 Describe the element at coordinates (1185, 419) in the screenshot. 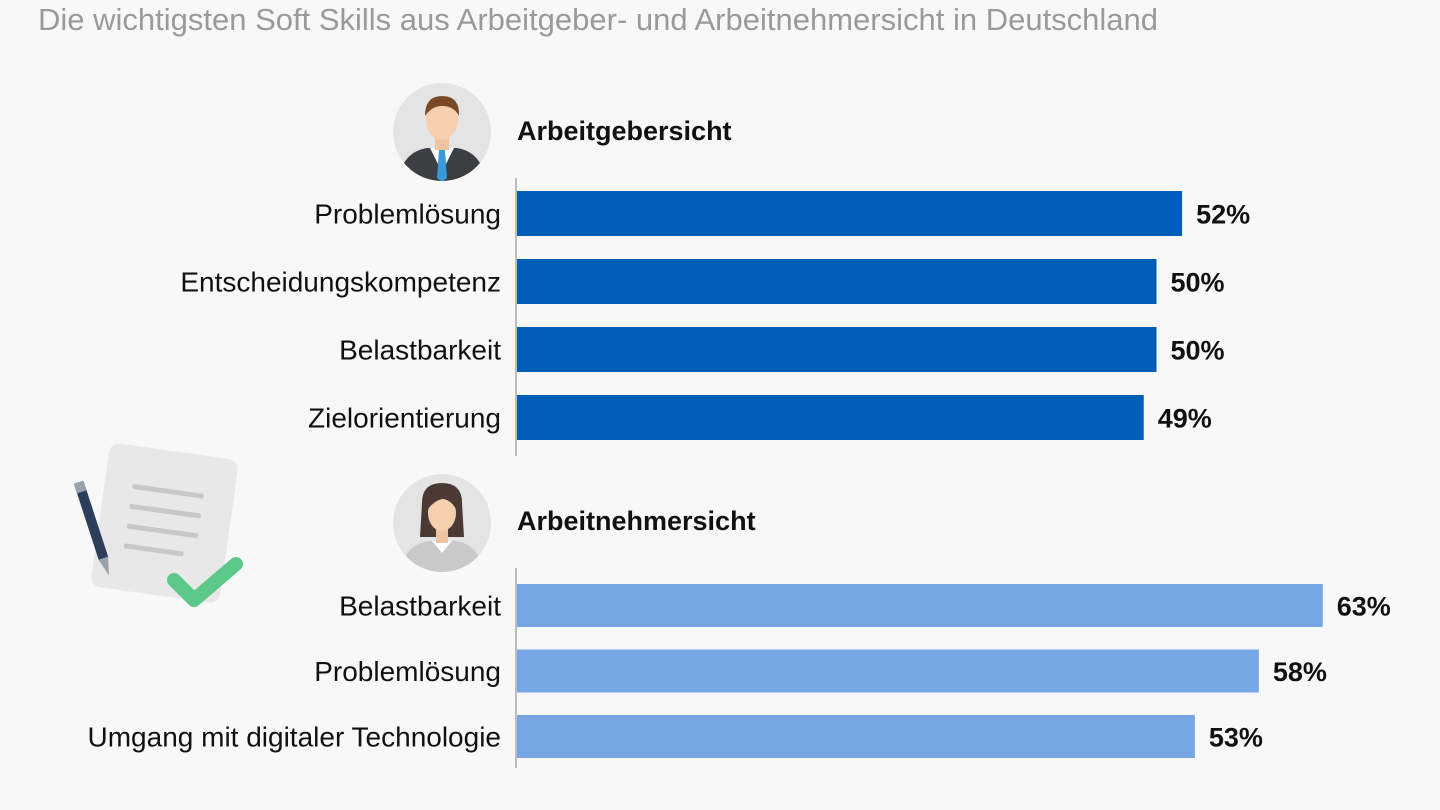

I see `value-label: 49%` at that location.